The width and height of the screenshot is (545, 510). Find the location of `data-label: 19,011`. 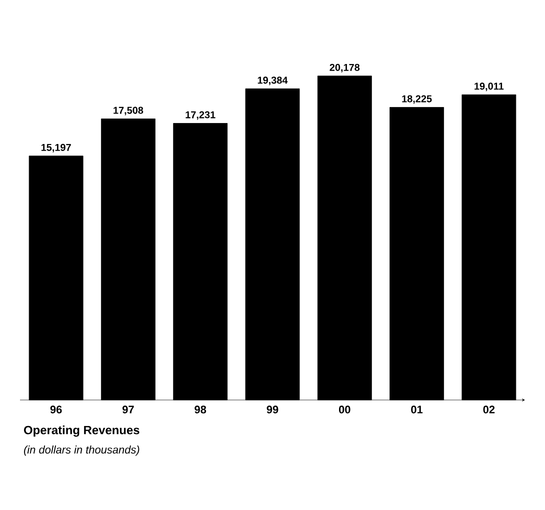

data-label: 19,011 is located at coordinates (489, 87).